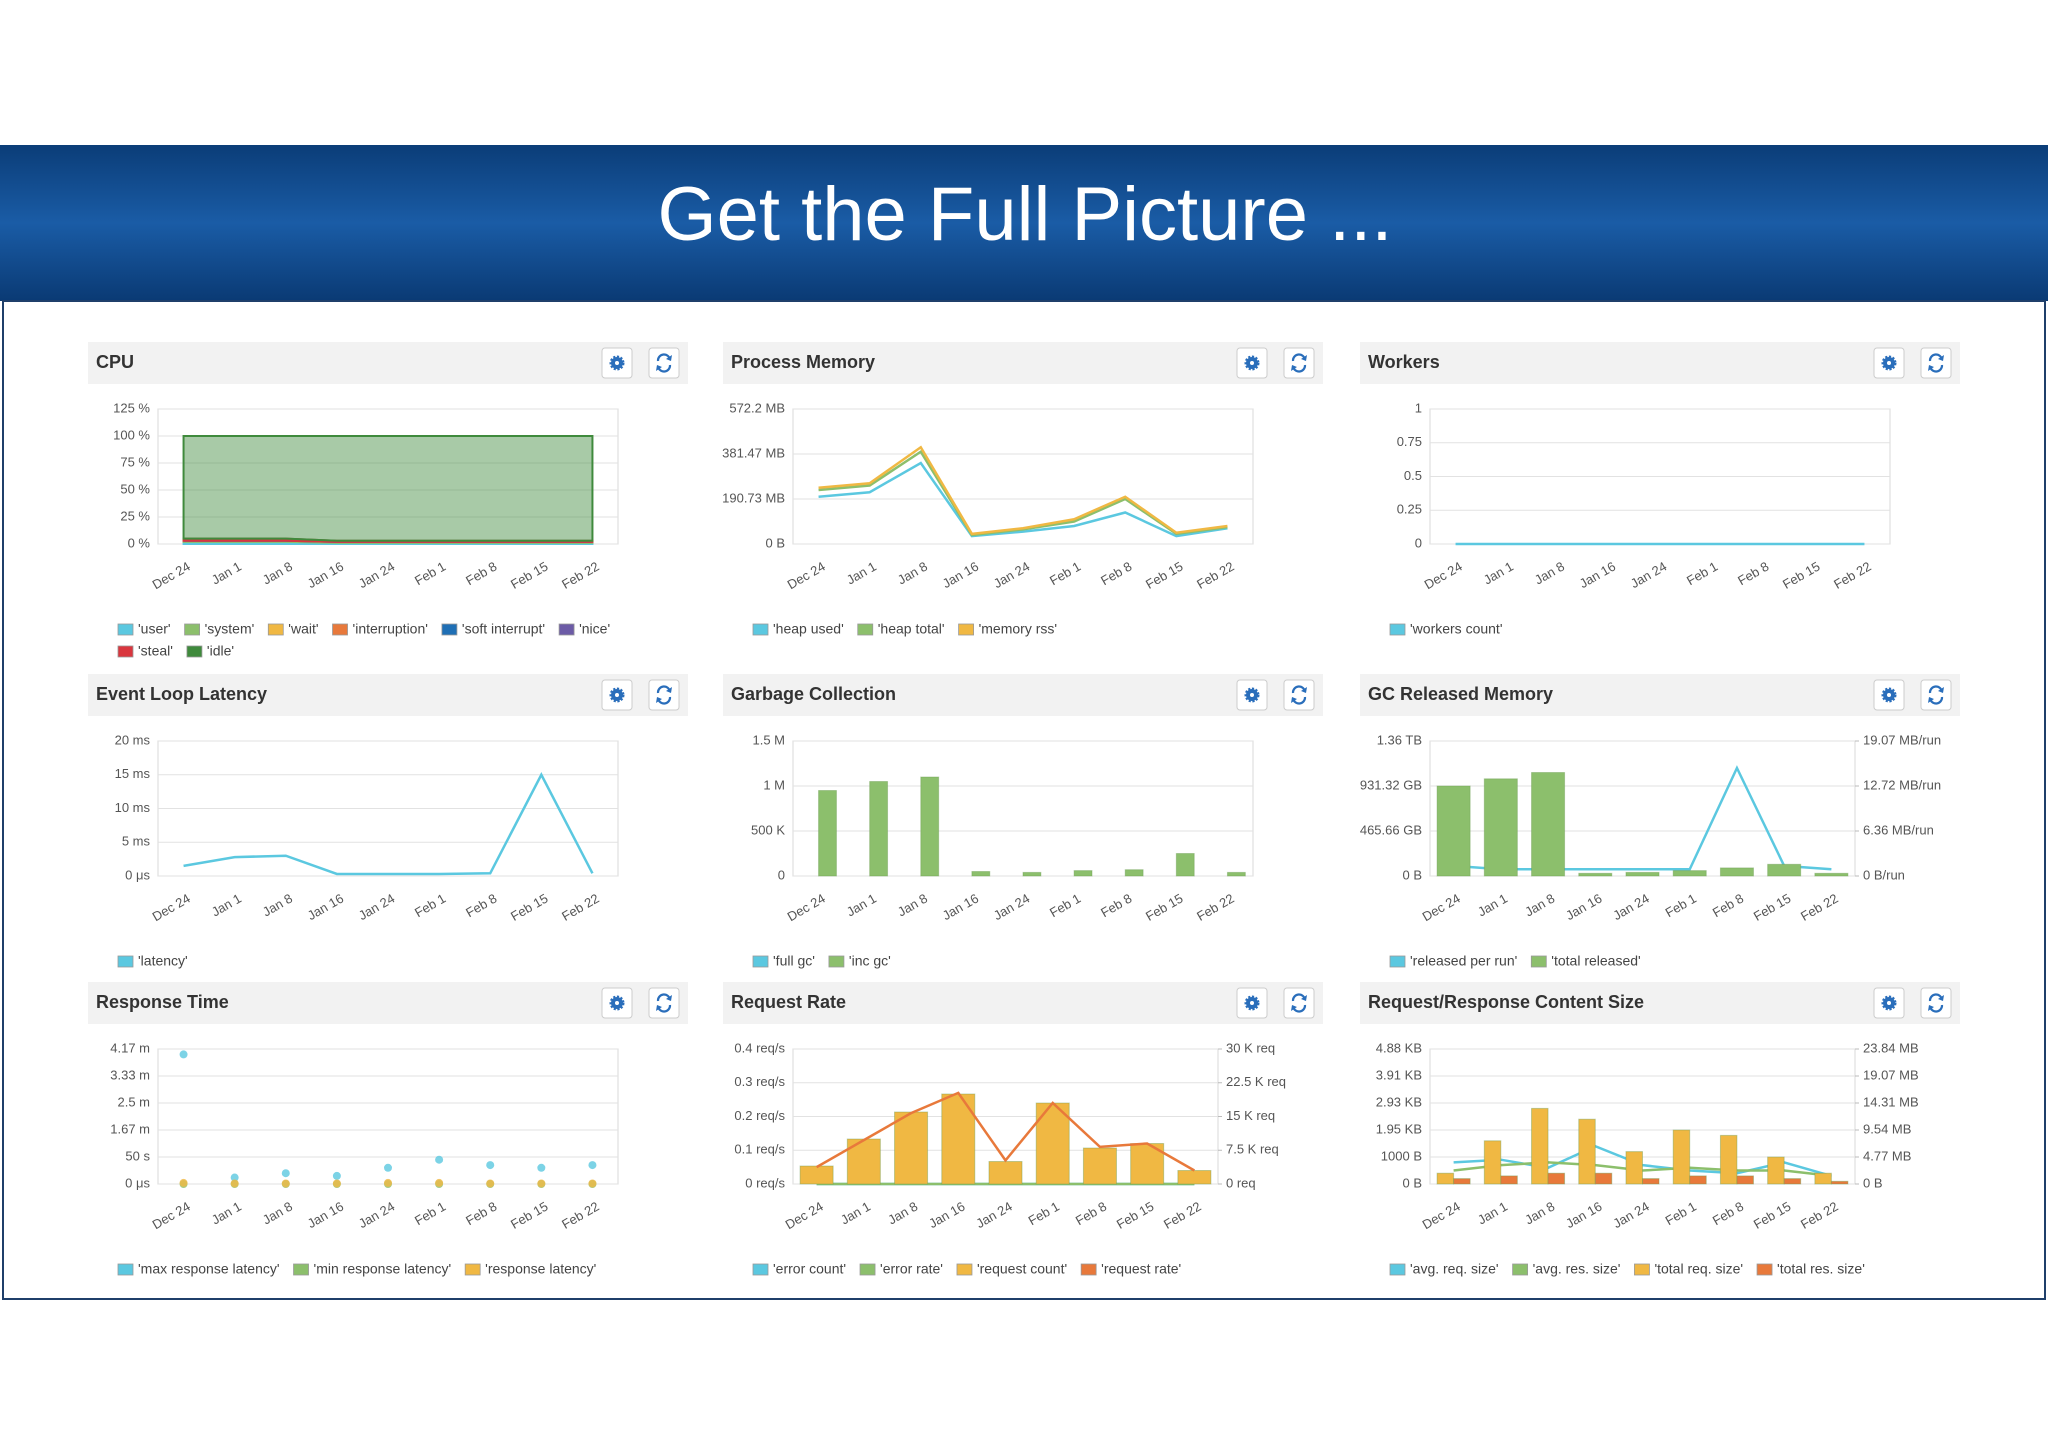 Image resolution: width=2048 pixels, height=1452 pixels. I want to click on y2-tick-label: 12.72 MB/run, so click(1902, 784).